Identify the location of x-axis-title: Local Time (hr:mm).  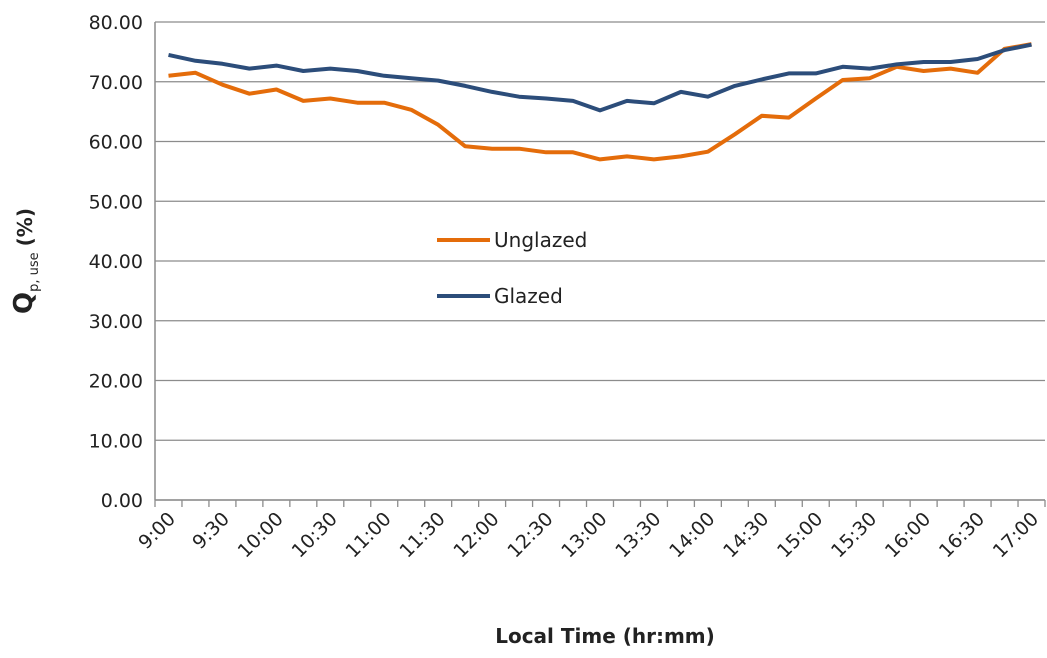
(605, 636).